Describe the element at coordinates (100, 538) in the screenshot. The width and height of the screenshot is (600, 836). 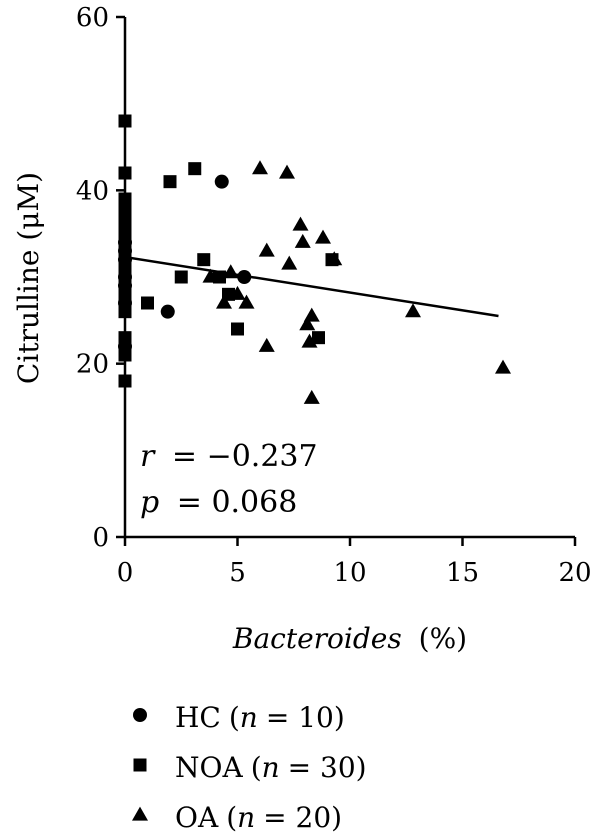
I see `y-tick-label: 0` at that location.